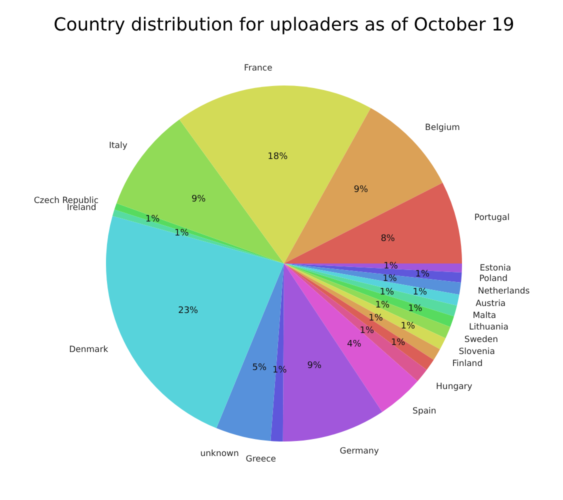 This screenshot has height=500, width=563. Describe the element at coordinates (284, 25) in the screenshot. I see `chart-title: Country distribution for uploaders as of October 19` at that location.